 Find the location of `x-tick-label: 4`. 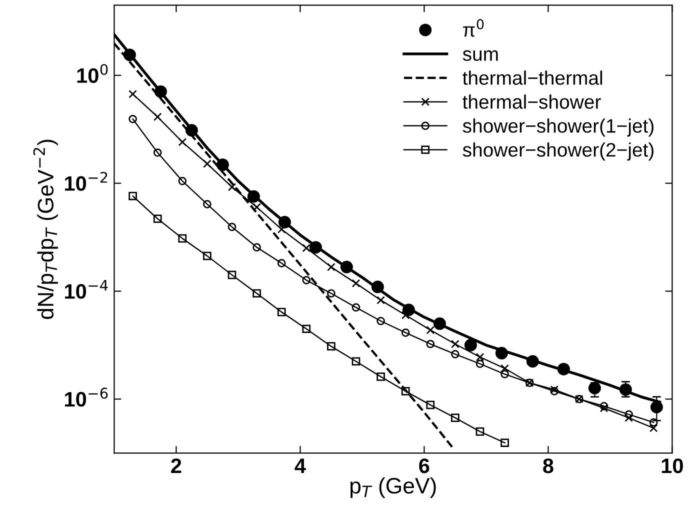

x-tick-label: 4 is located at coordinates (300, 466).